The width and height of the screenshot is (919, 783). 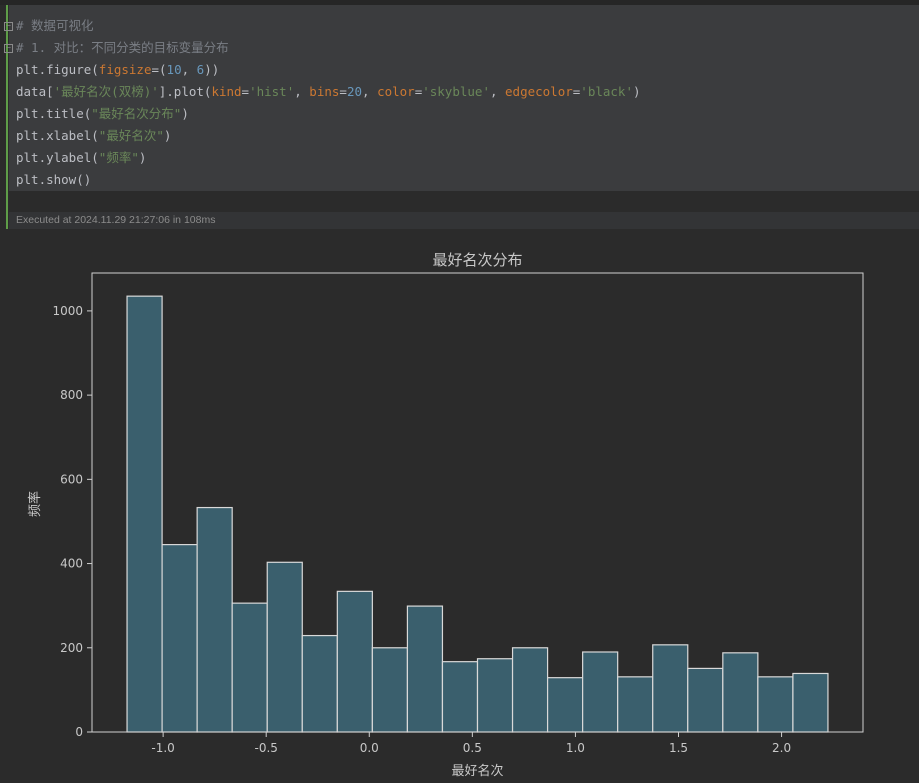 What do you see at coordinates (71, 648) in the screenshot?
I see `y-tick-label: 200` at bounding box center [71, 648].